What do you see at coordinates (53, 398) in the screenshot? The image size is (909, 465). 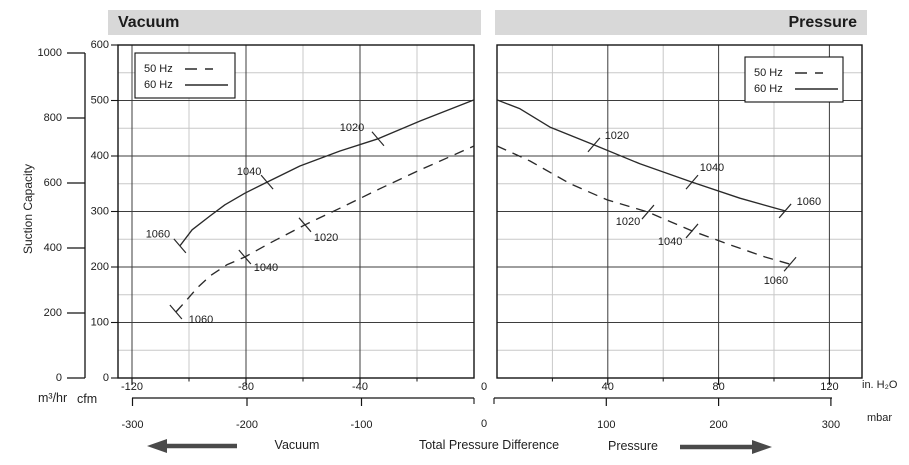 I see `y-axis-unit-m3hr: m³/hr` at bounding box center [53, 398].